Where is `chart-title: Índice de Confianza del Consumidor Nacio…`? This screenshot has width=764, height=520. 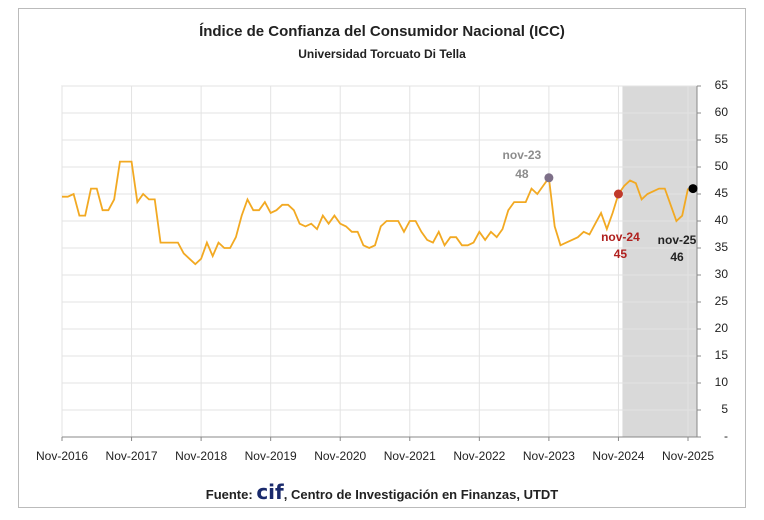 chart-title: Índice de Confianza del Consumidor Nacio… is located at coordinates (382, 31).